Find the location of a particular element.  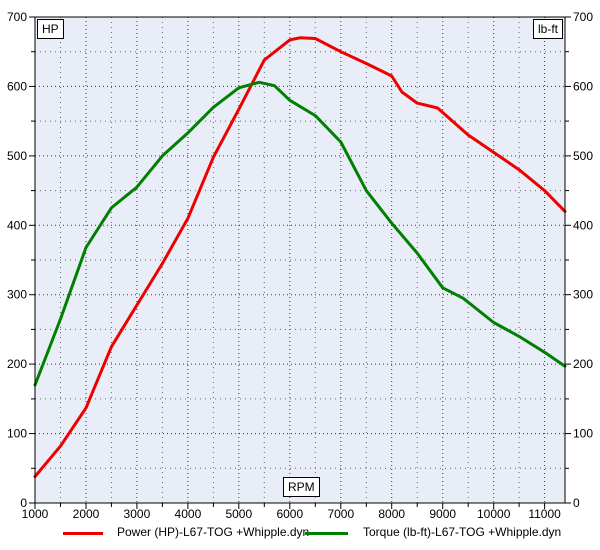

svg-text: 6000 is located at coordinates (289, 513).